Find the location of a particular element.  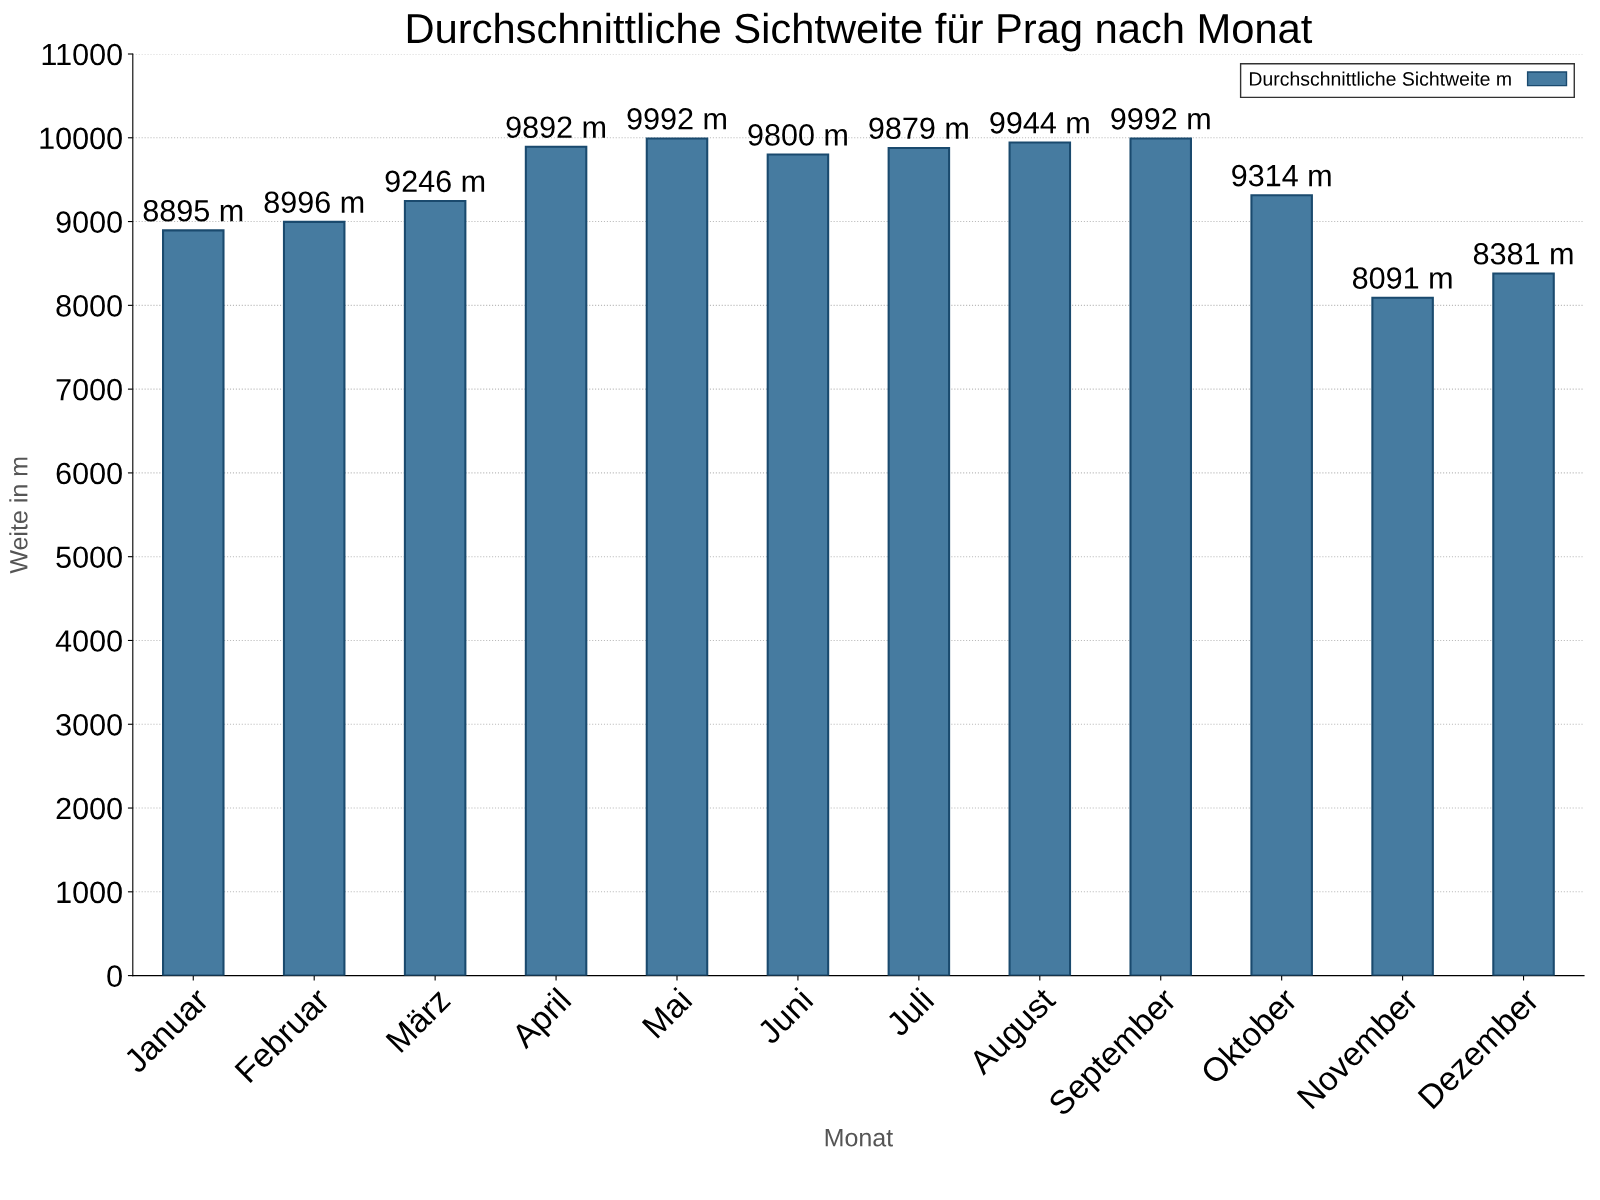

x-tick-label: Mai is located at coordinates (666, 1012).